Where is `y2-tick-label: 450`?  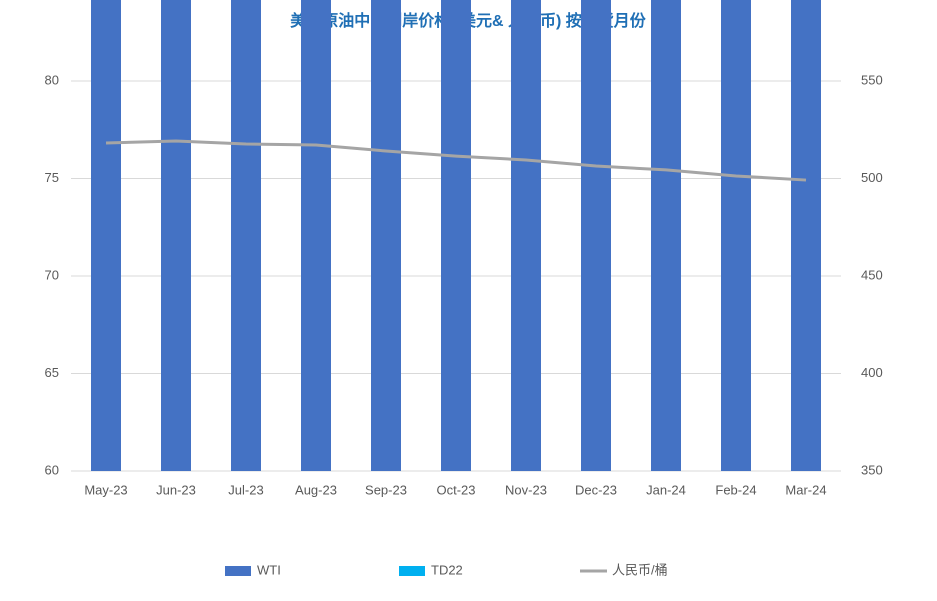
y2-tick-label: 450 is located at coordinates (872, 274).